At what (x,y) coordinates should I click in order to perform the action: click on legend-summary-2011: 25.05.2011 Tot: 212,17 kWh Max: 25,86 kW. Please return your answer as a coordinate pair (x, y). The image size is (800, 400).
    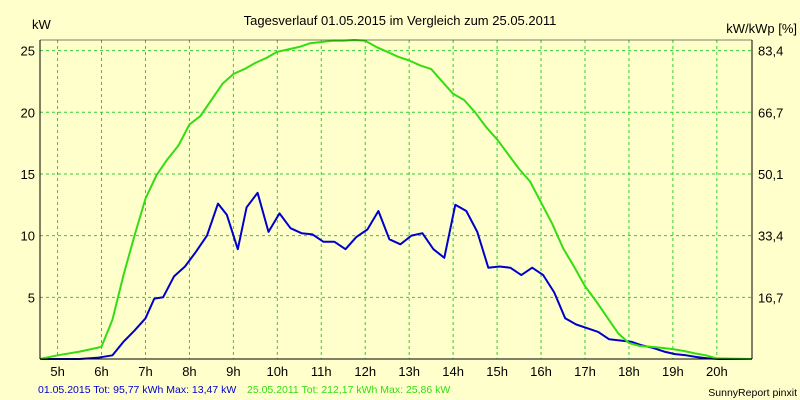
    Looking at the image, I should click on (348, 390).